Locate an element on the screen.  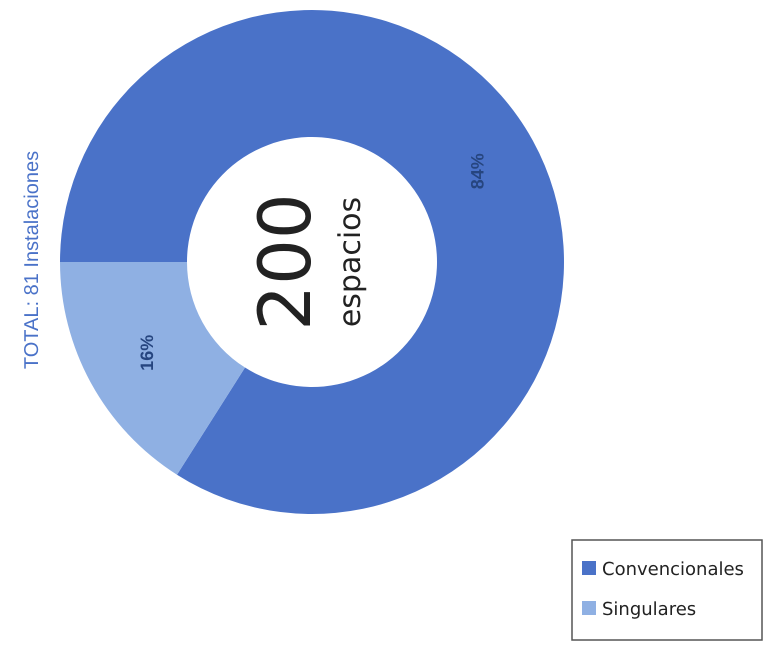
text: TOTAL: 81 Instalaciones is located at coordinates (32, 260).